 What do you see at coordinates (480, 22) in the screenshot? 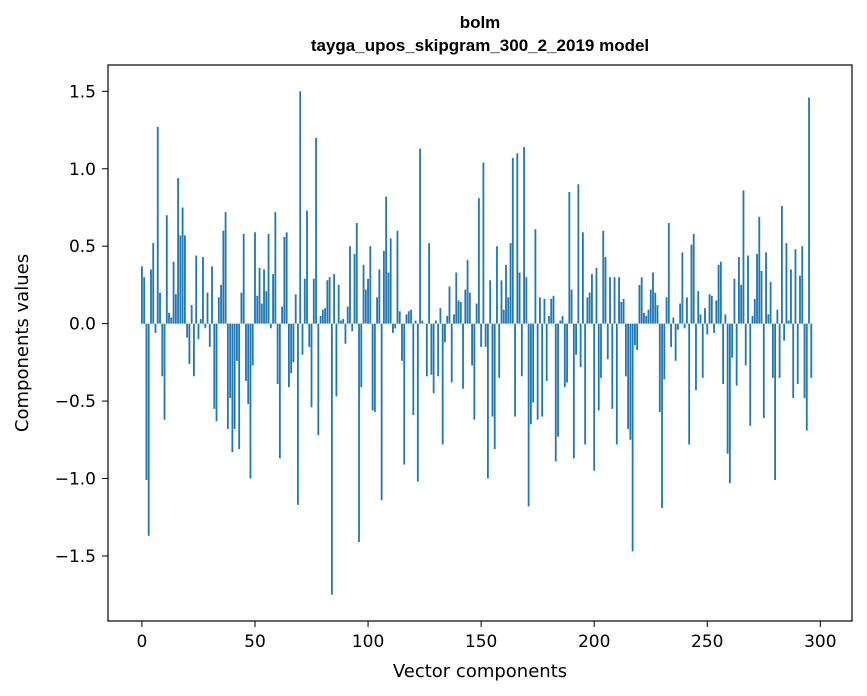
I see `chart-title: bolm` at bounding box center [480, 22].